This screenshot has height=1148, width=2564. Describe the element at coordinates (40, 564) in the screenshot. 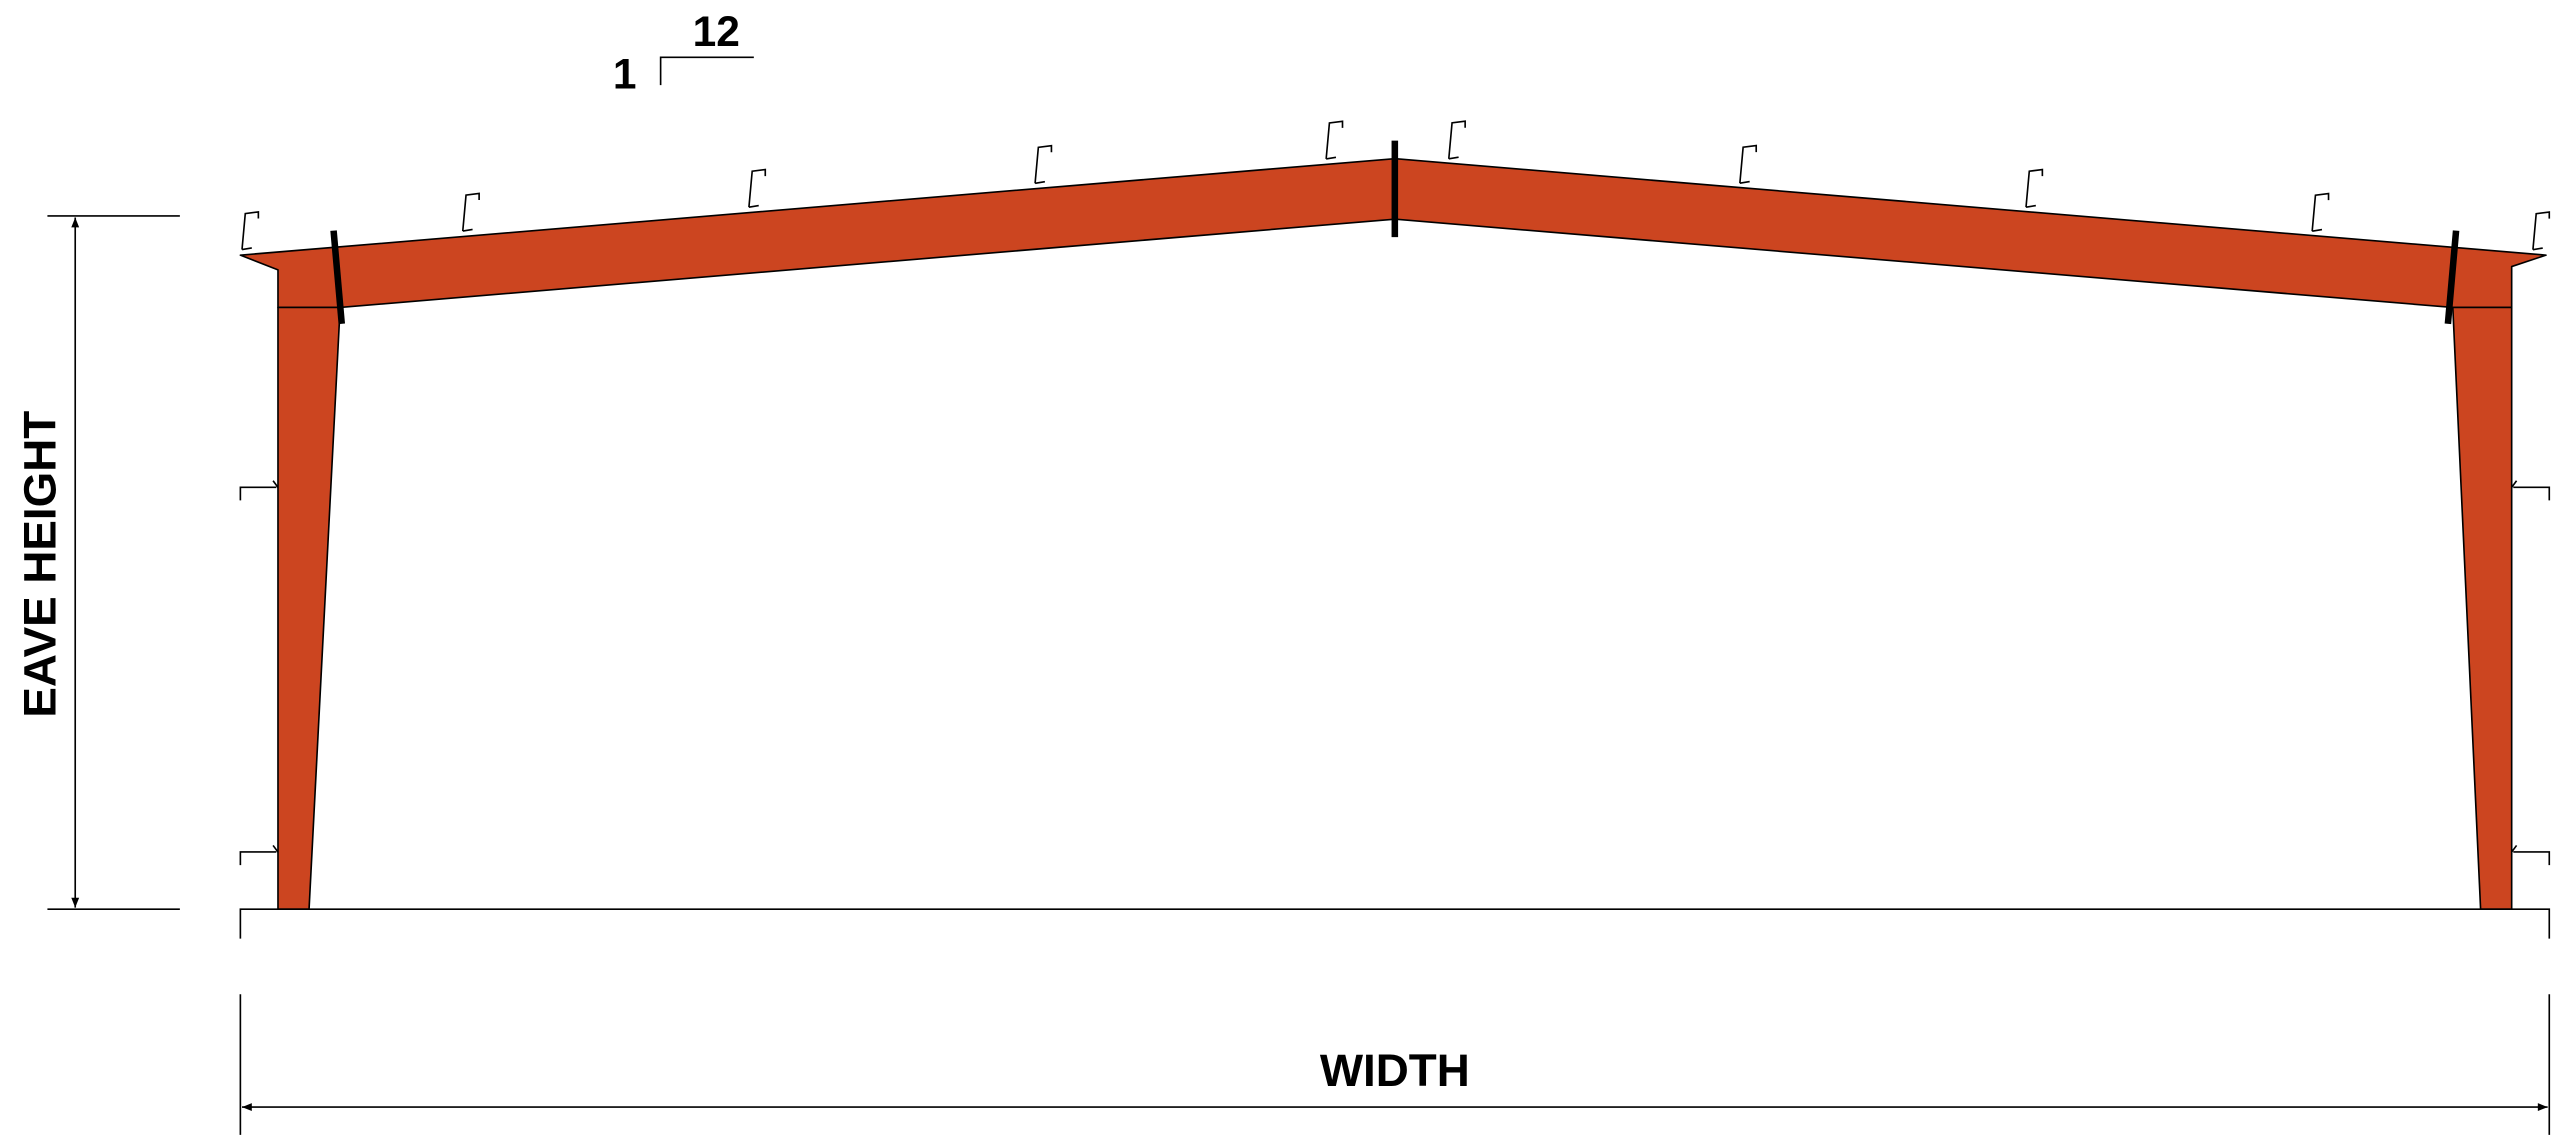

I see `eave-height-label: EAVE HEIGHT` at that location.